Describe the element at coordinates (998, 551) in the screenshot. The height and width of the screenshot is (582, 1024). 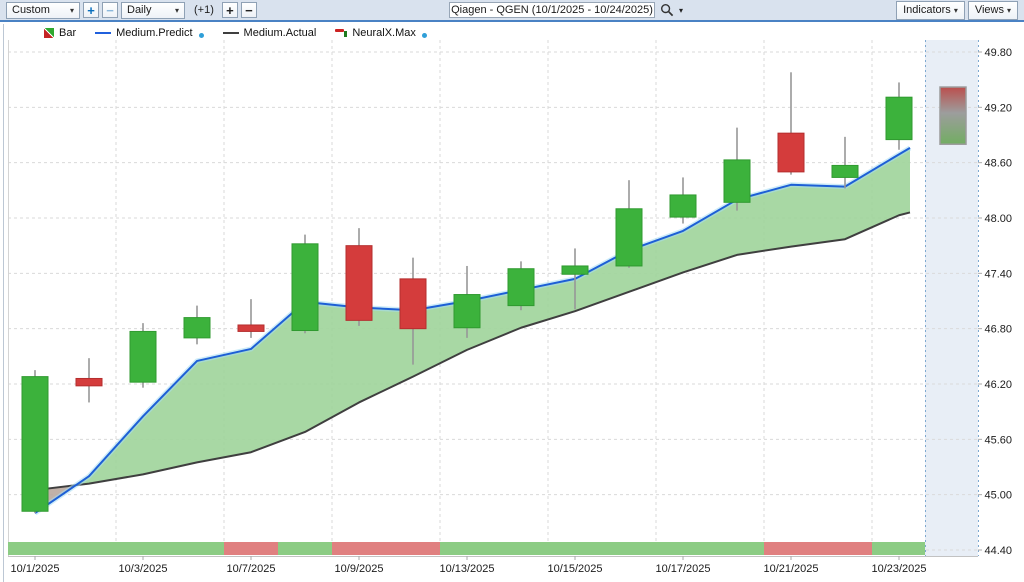
I see `y-axis-label: 44.40` at that location.